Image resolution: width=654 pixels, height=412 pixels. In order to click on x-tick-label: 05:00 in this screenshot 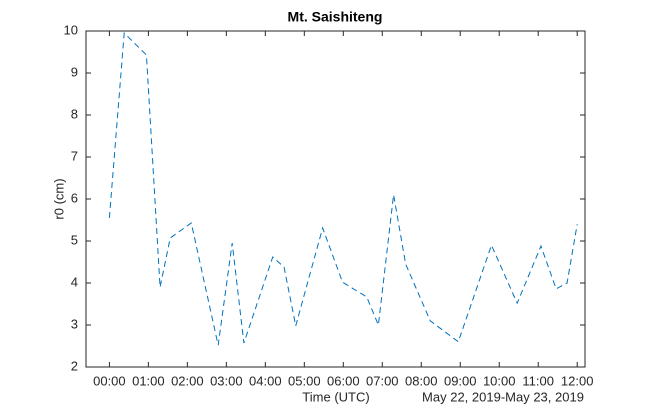, I will do `click(304, 380)`.